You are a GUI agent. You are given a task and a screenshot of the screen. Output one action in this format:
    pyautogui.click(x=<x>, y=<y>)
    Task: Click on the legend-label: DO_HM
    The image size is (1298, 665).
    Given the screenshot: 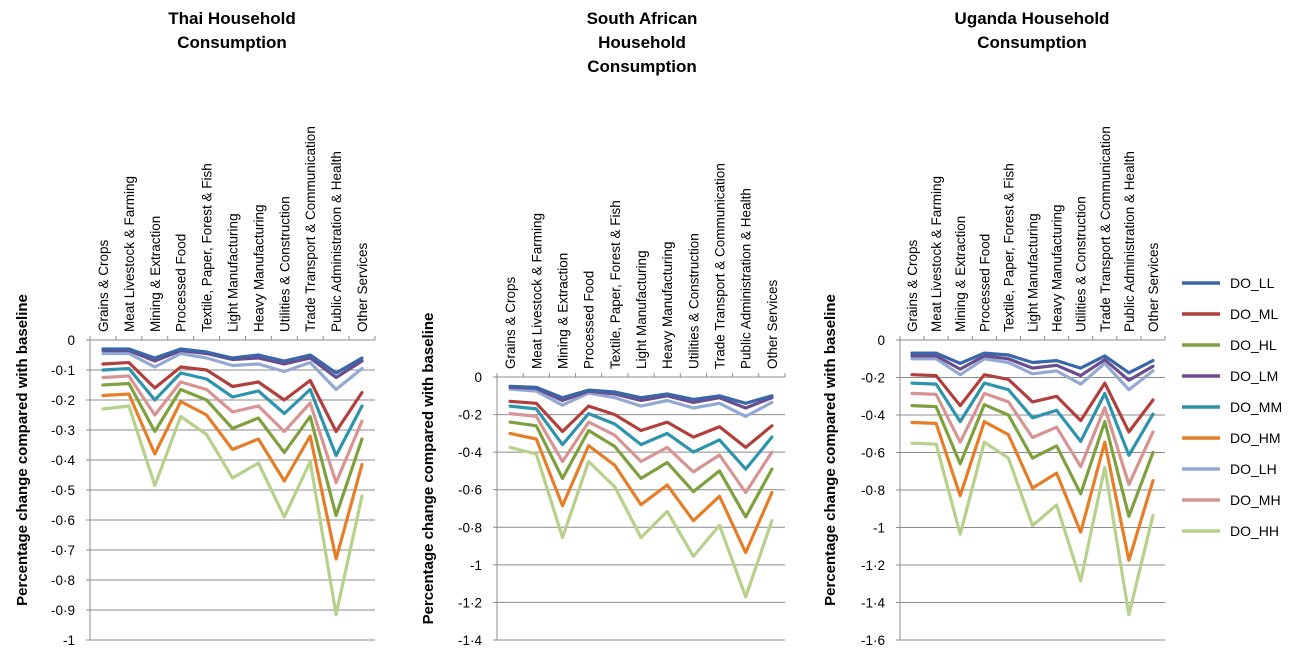 What is the action you would take?
    pyautogui.click(x=1255, y=438)
    